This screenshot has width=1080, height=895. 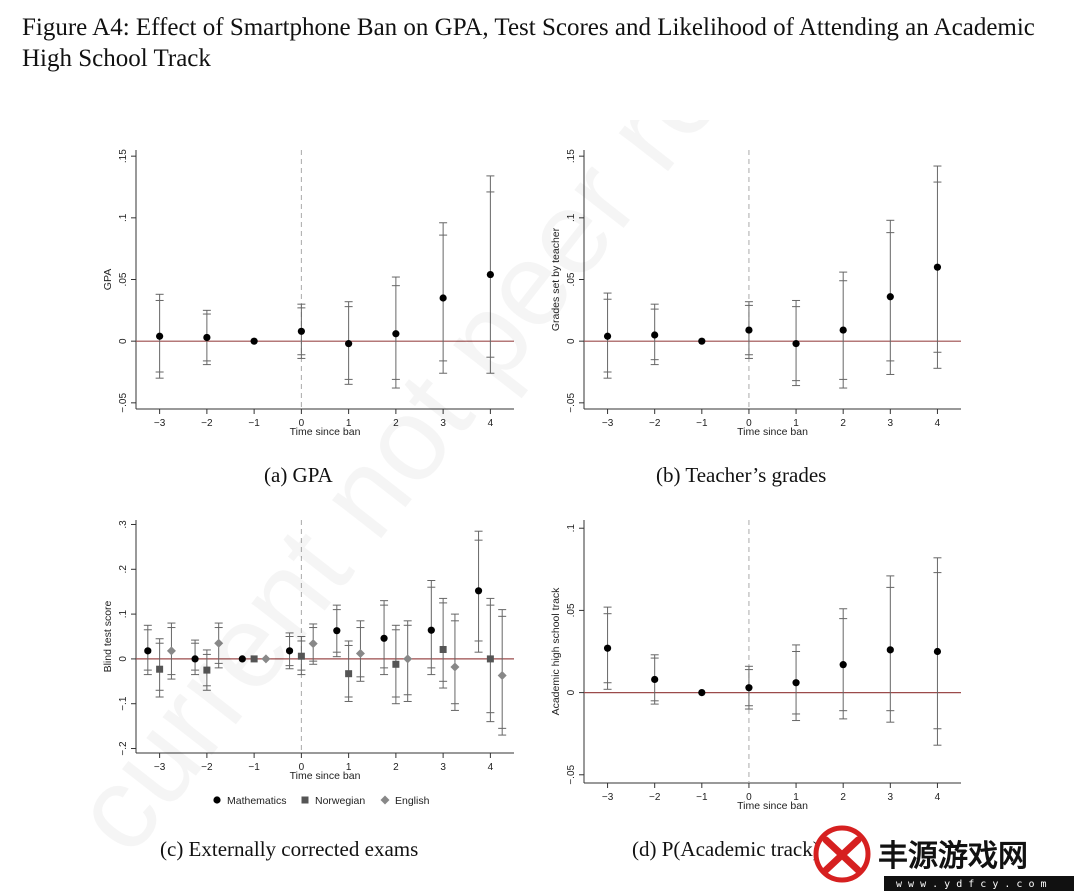 I want to click on legend-label: English, so click(x=412, y=801).